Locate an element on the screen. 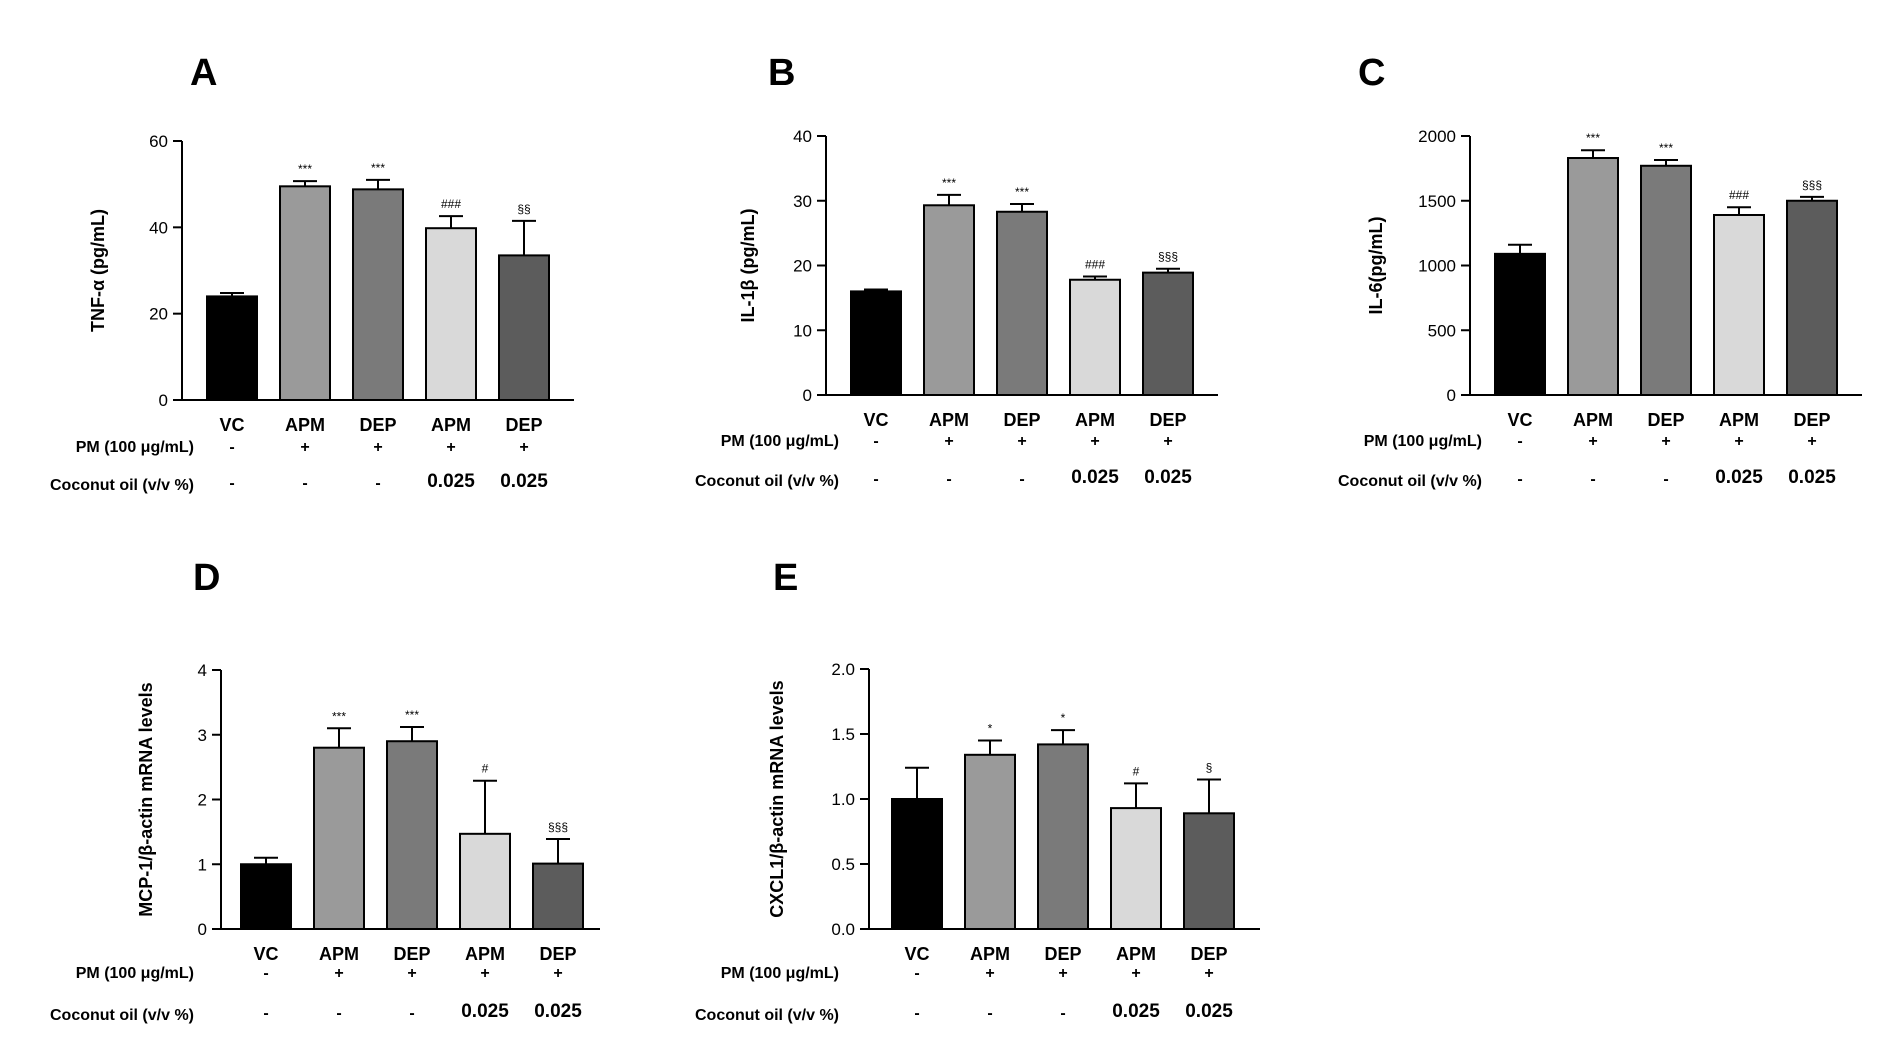 This screenshot has width=1886, height=1055. panel-a-coconut-label: Coconut oil (v/v %) is located at coordinates (122, 485).